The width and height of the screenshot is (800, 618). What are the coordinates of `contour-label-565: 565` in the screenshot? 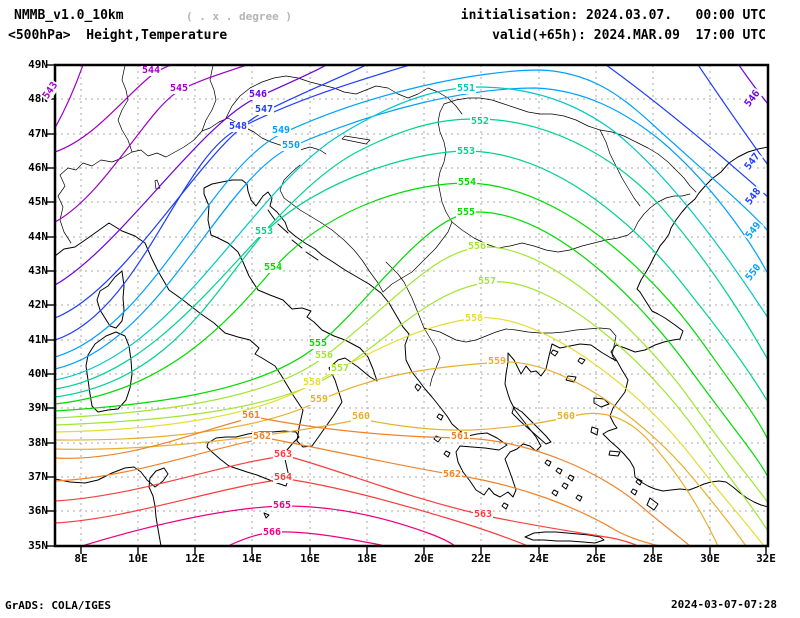 It's located at (282, 505).